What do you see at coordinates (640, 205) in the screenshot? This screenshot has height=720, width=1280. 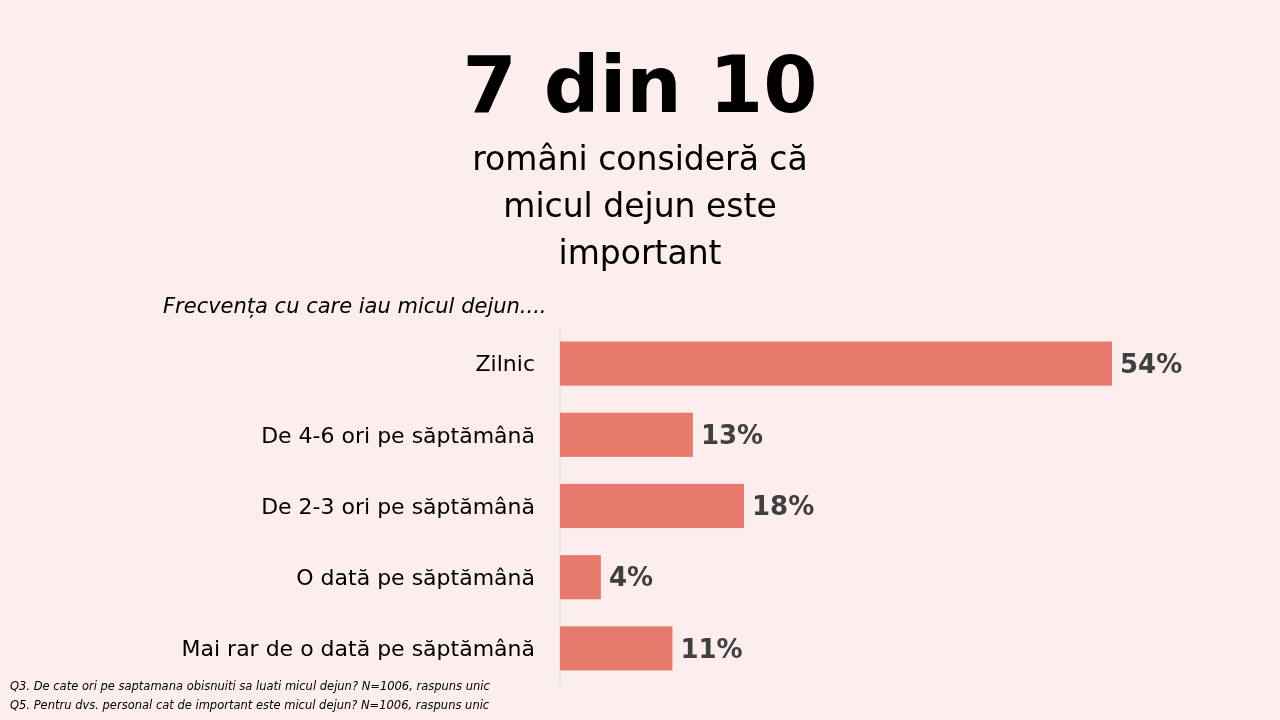 I see `chart-subtitle: români consideră că micul dejun este important` at bounding box center [640, 205].